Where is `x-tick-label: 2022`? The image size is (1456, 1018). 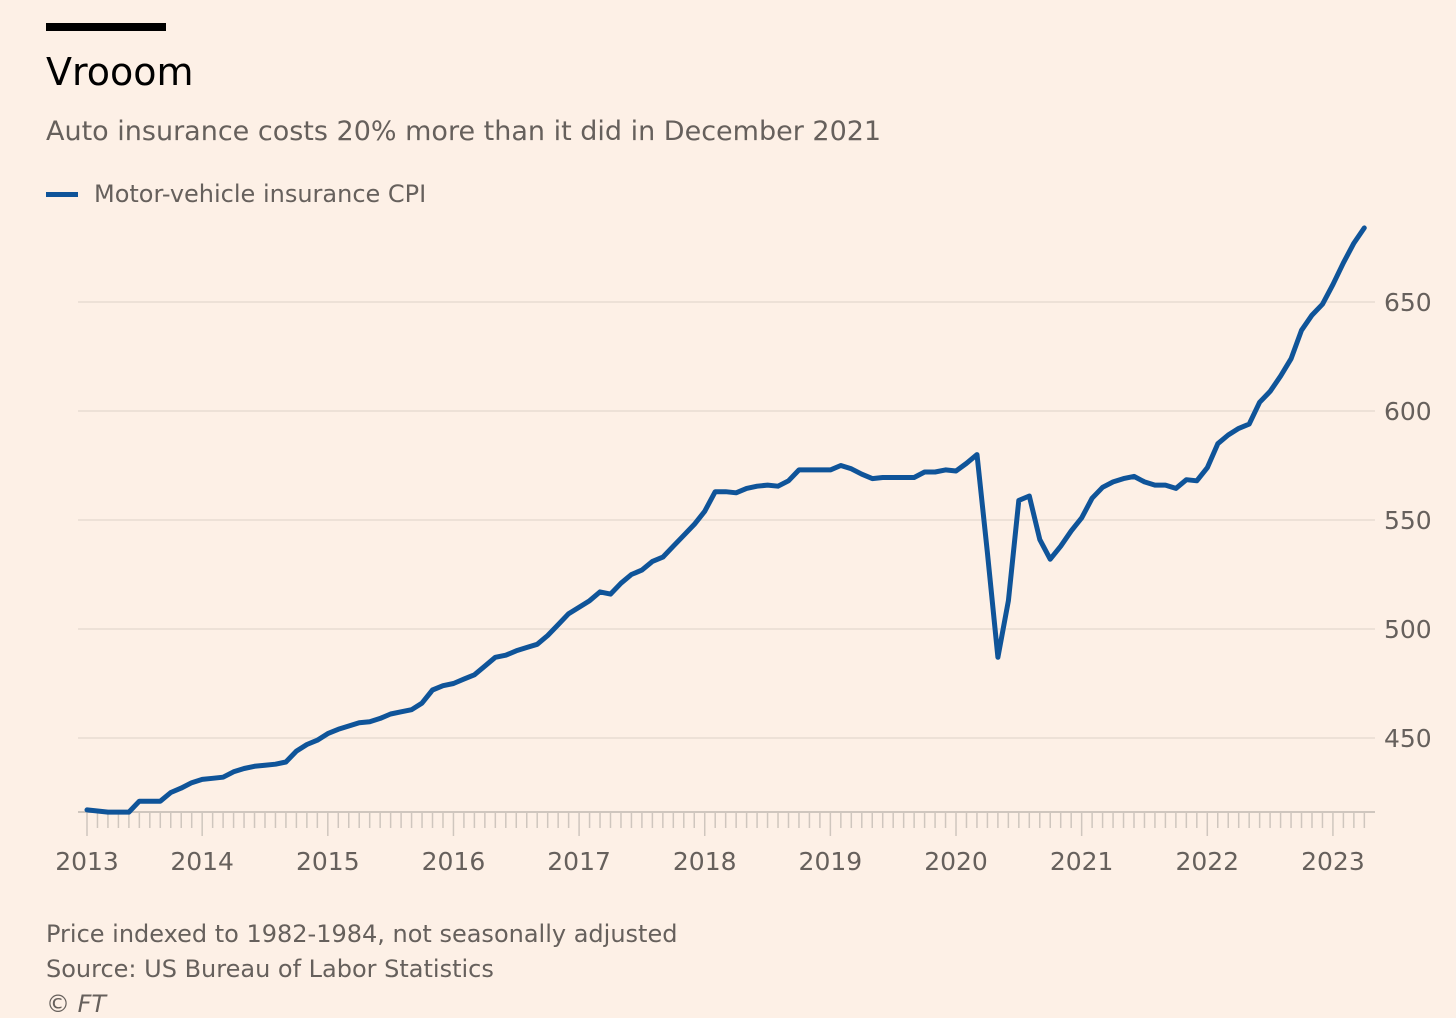 x-tick-label: 2022 is located at coordinates (1207, 861).